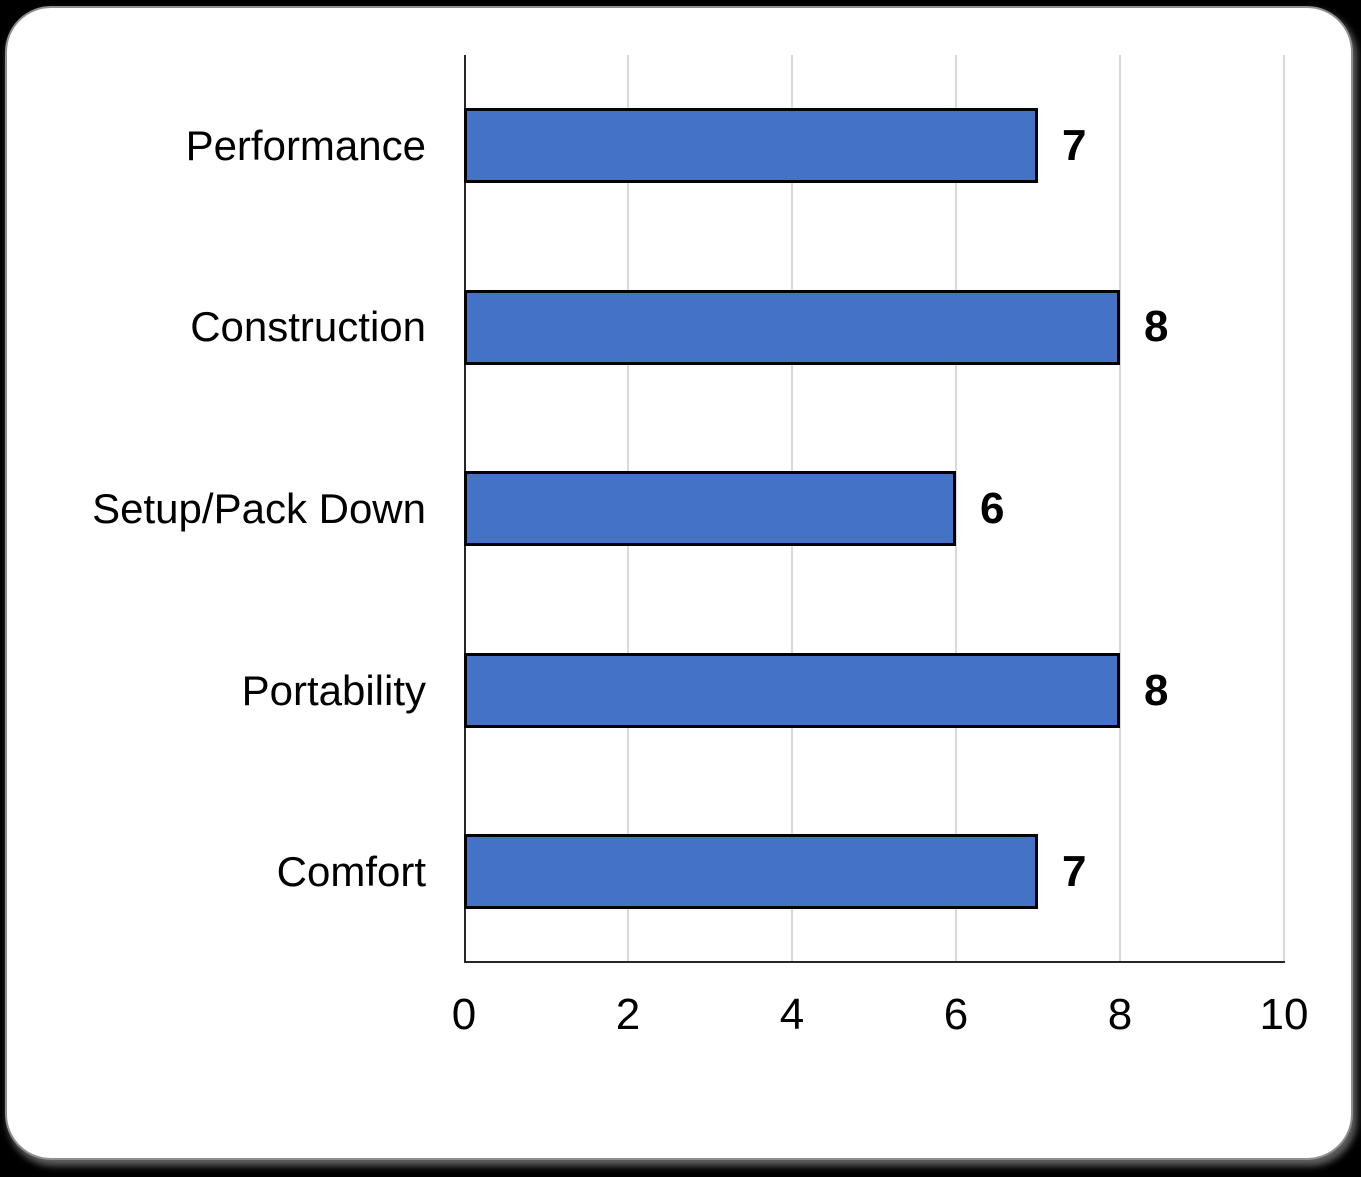 The image size is (1361, 1177). I want to click on bar-row: Setup/Pack Down 6, so click(688, 509).